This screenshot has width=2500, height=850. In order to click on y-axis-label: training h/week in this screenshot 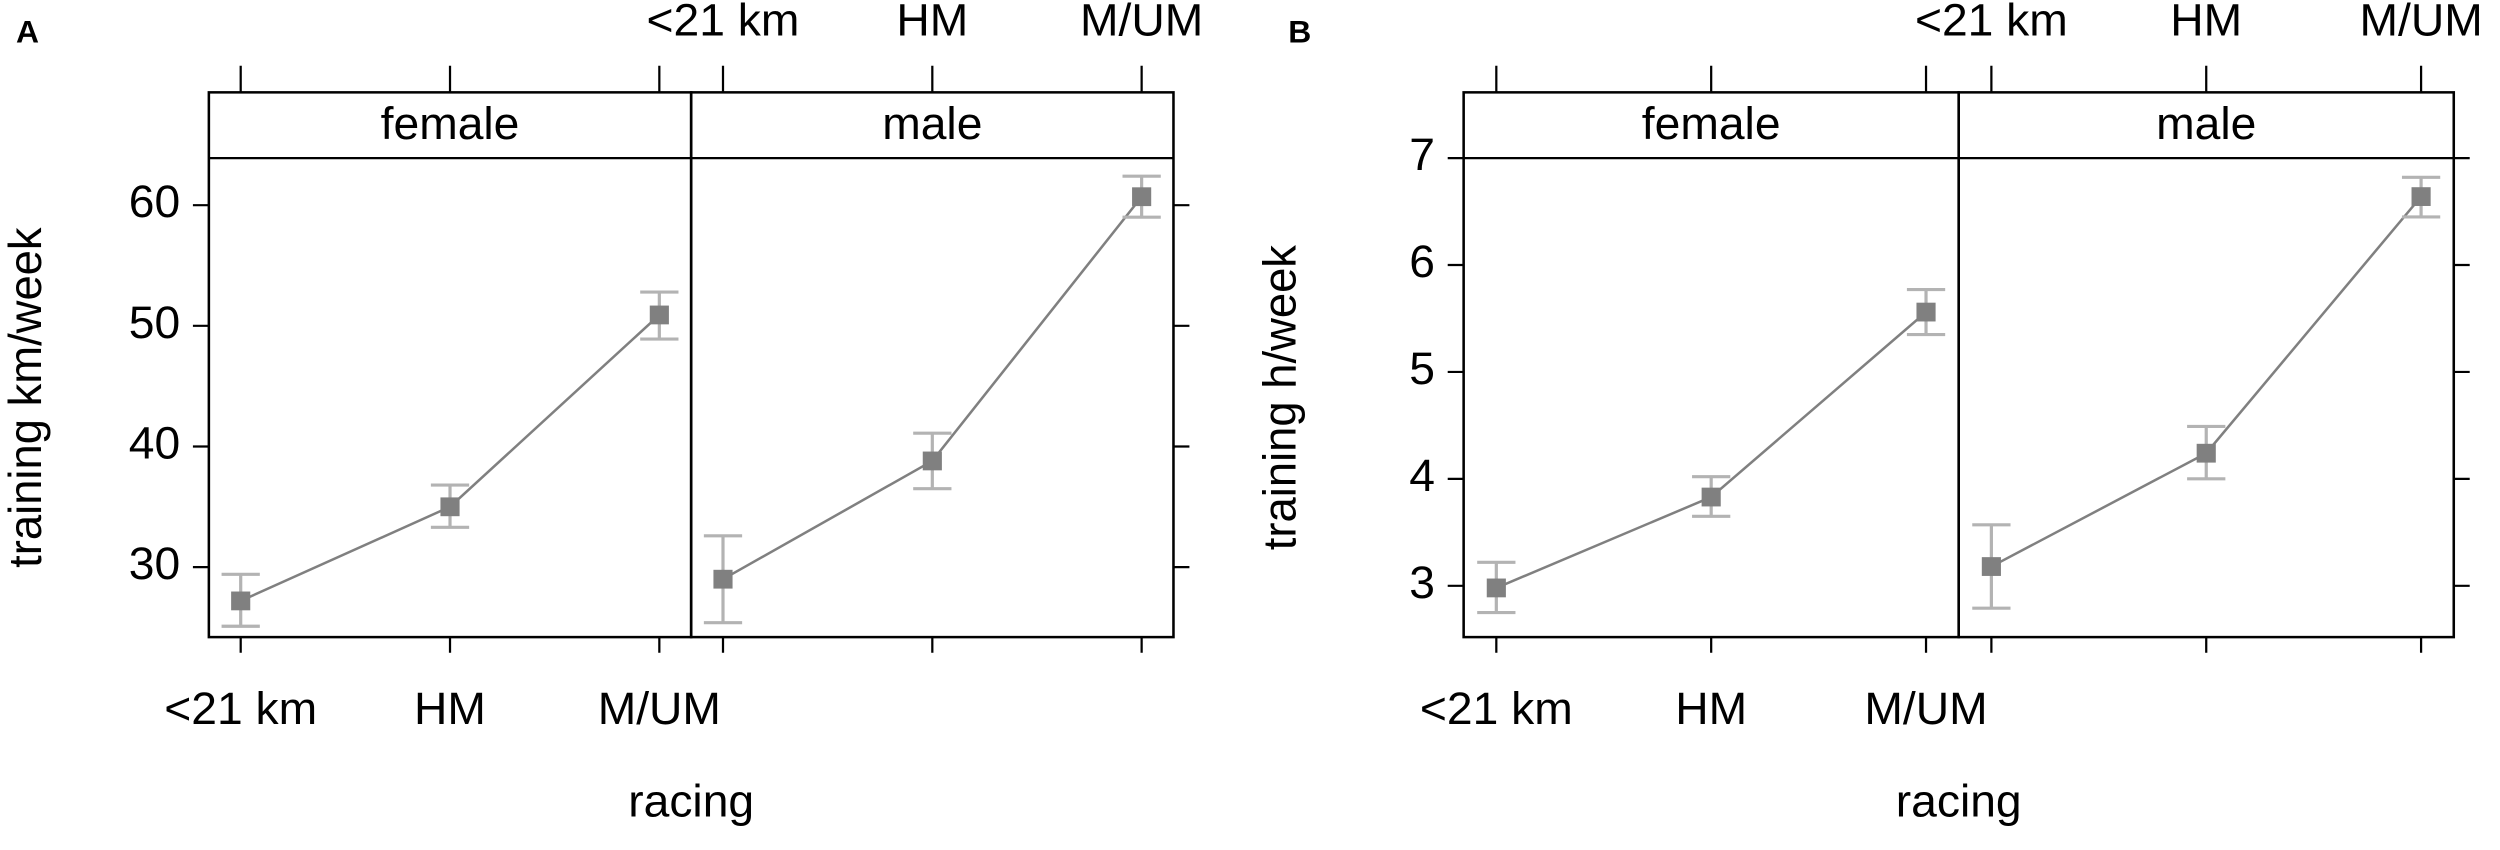, I will do `click(1279, 397)`.